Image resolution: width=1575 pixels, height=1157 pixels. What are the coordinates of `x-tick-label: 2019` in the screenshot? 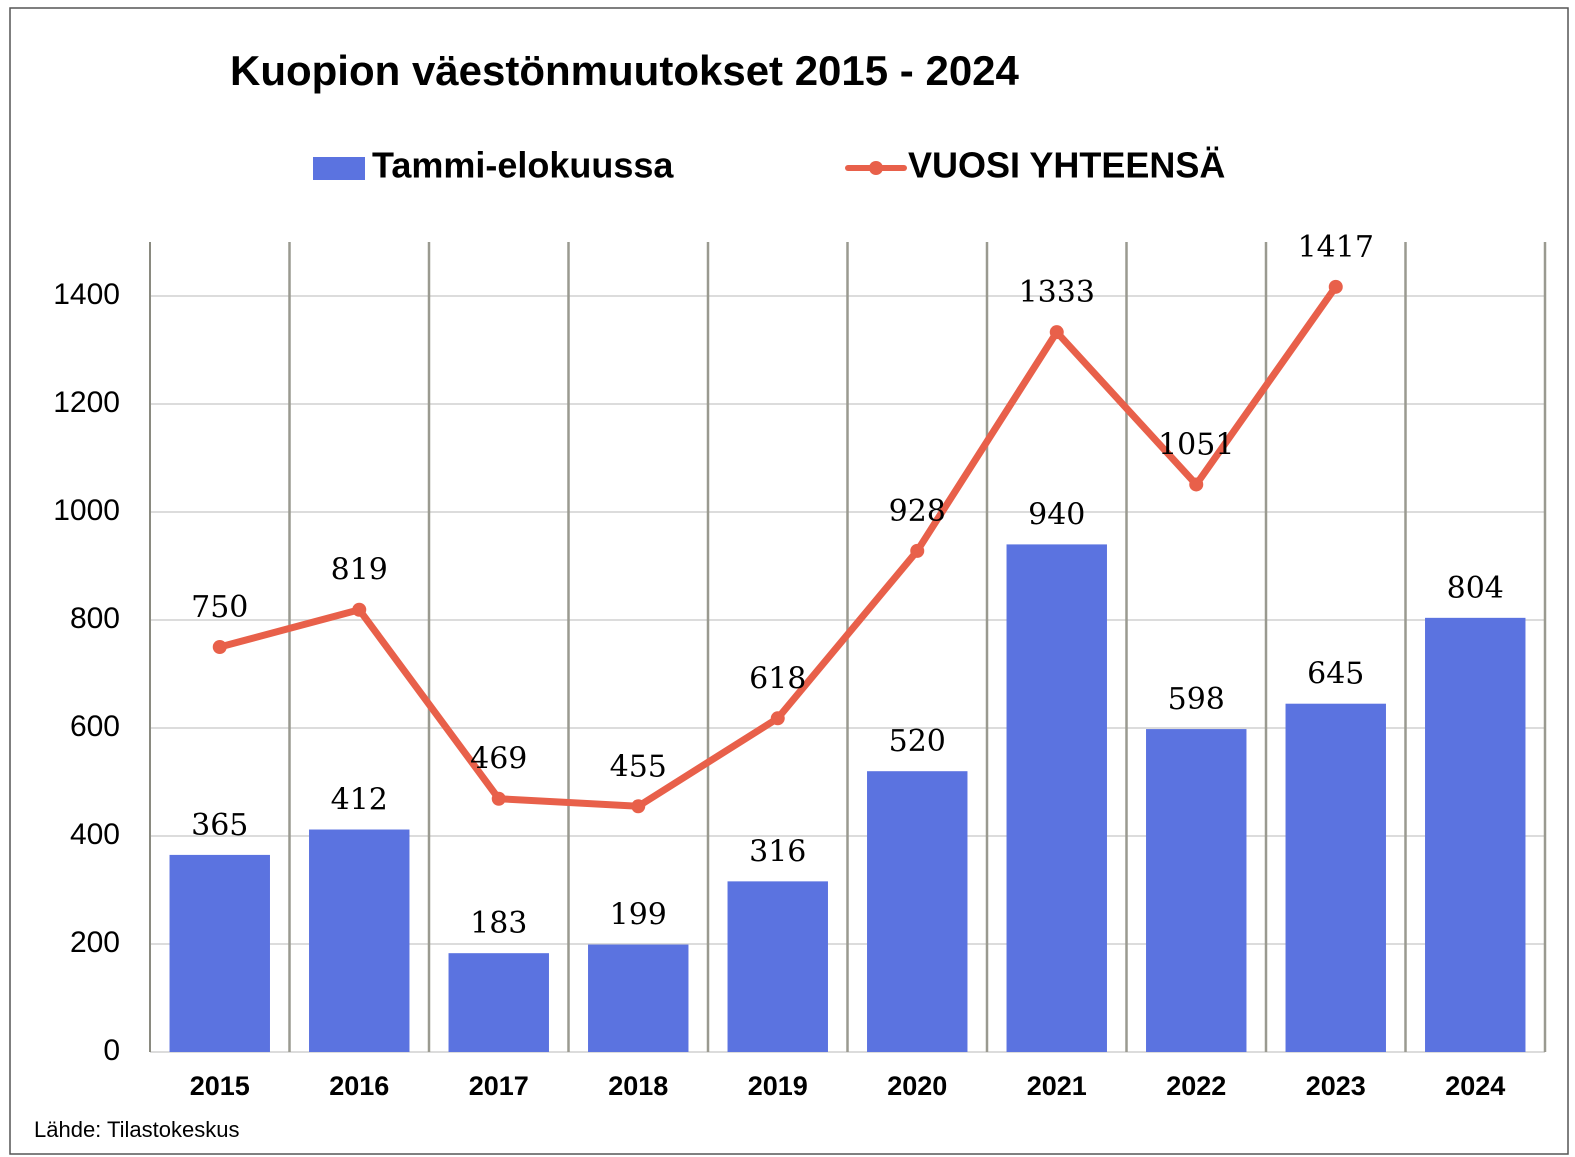 It's located at (778, 1086).